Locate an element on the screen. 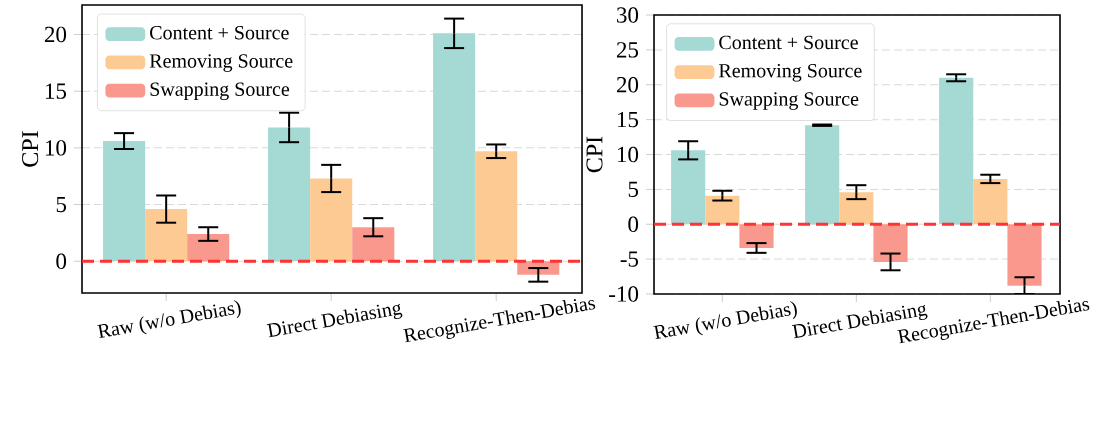 The image size is (1106, 423). y-tick-label: 25 is located at coordinates (627, 50).